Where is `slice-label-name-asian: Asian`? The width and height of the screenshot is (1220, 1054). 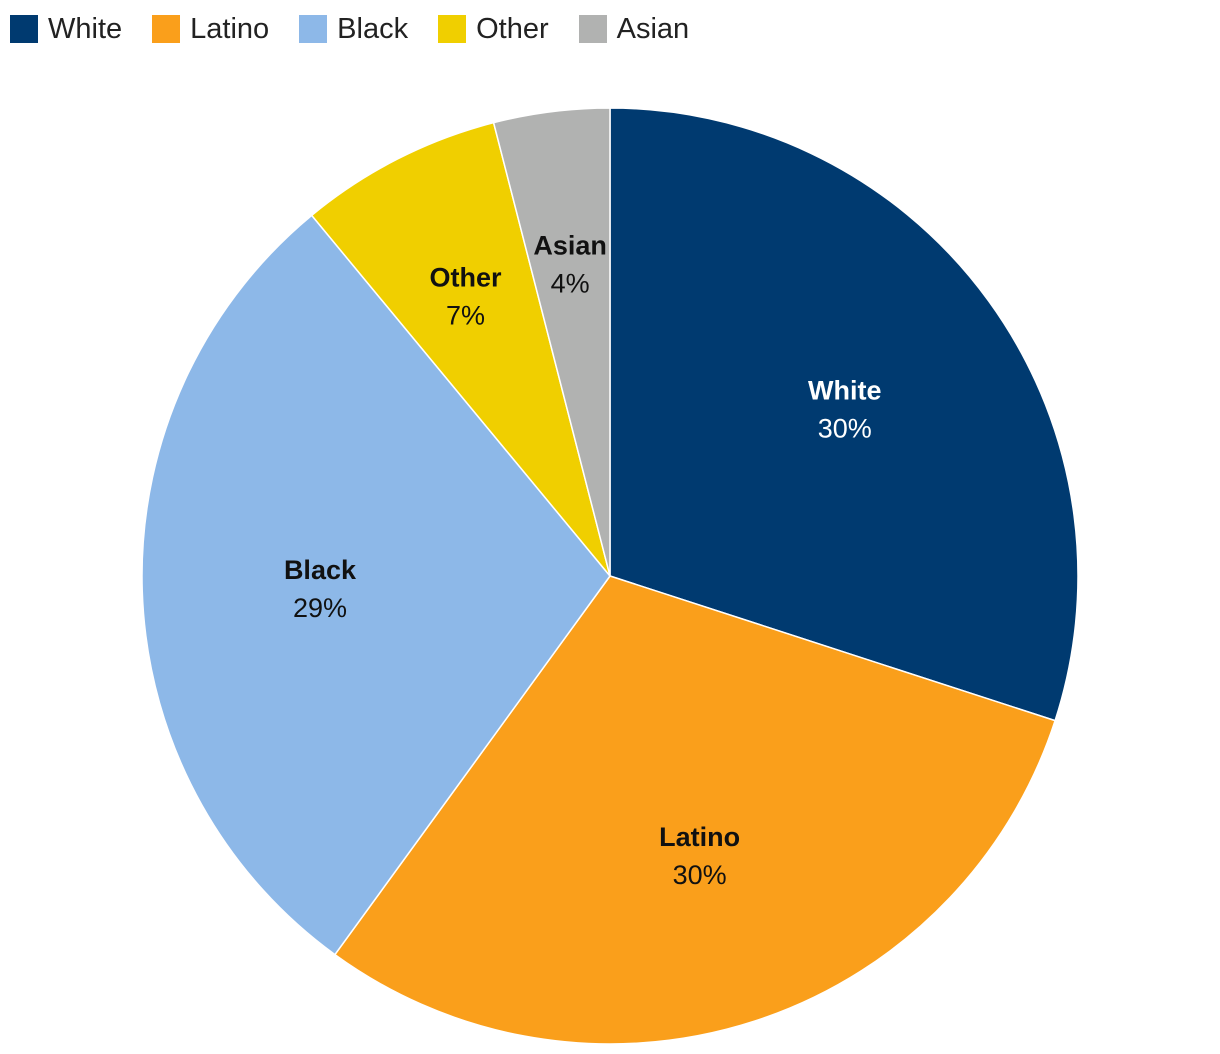 slice-label-name-asian: Asian is located at coordinates (570, 245).